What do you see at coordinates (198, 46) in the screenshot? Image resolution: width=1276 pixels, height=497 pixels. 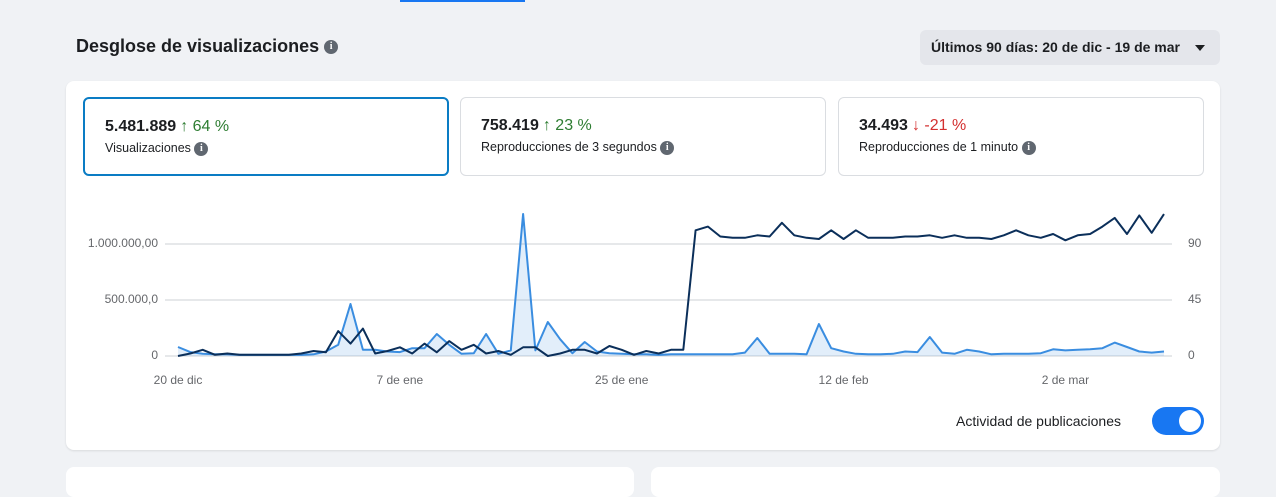 I see `title-text: Desglose de visualizaciones` at bounding box center [198, 46].